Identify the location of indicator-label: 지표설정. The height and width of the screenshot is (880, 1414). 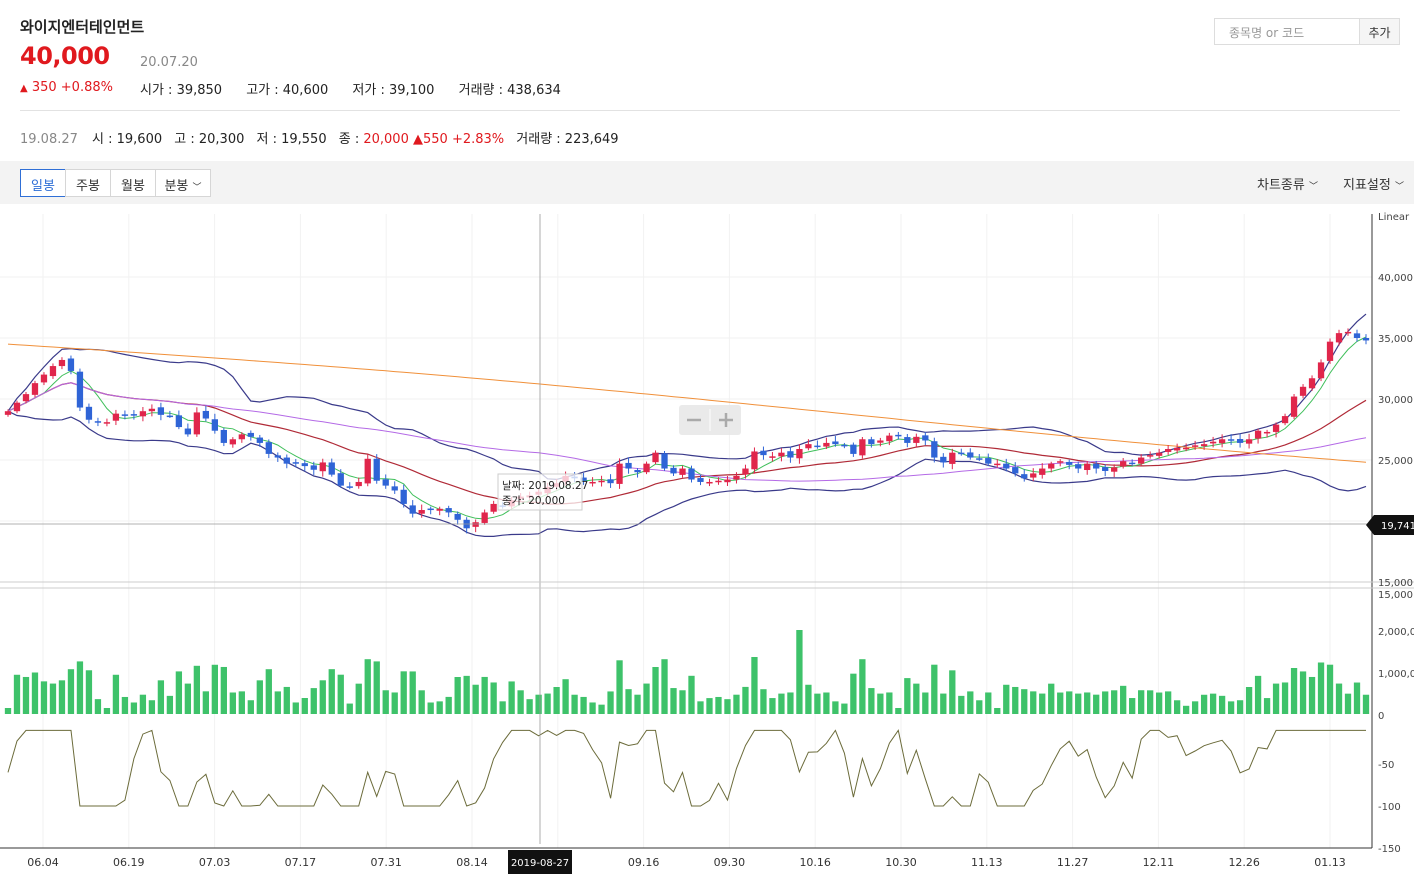
(1367, 185).